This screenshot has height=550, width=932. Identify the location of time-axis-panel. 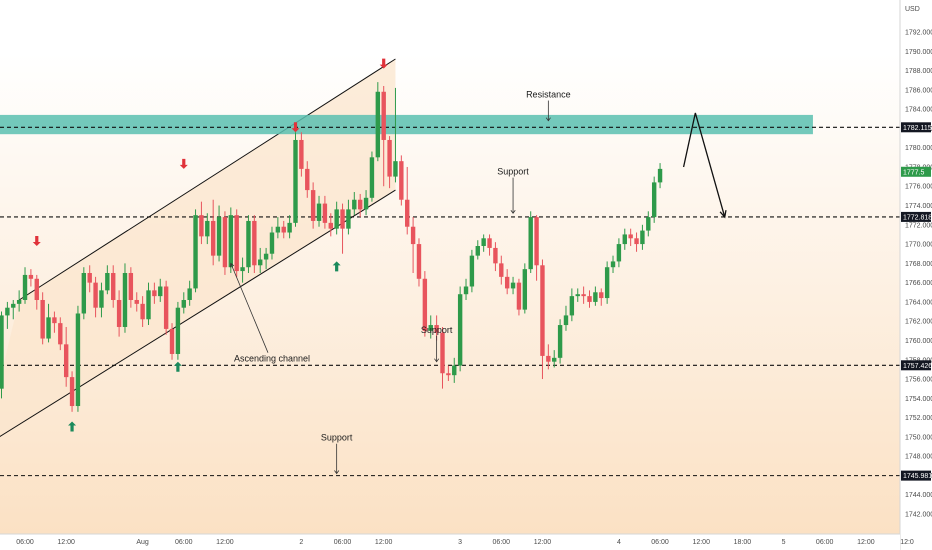
(450, 542).